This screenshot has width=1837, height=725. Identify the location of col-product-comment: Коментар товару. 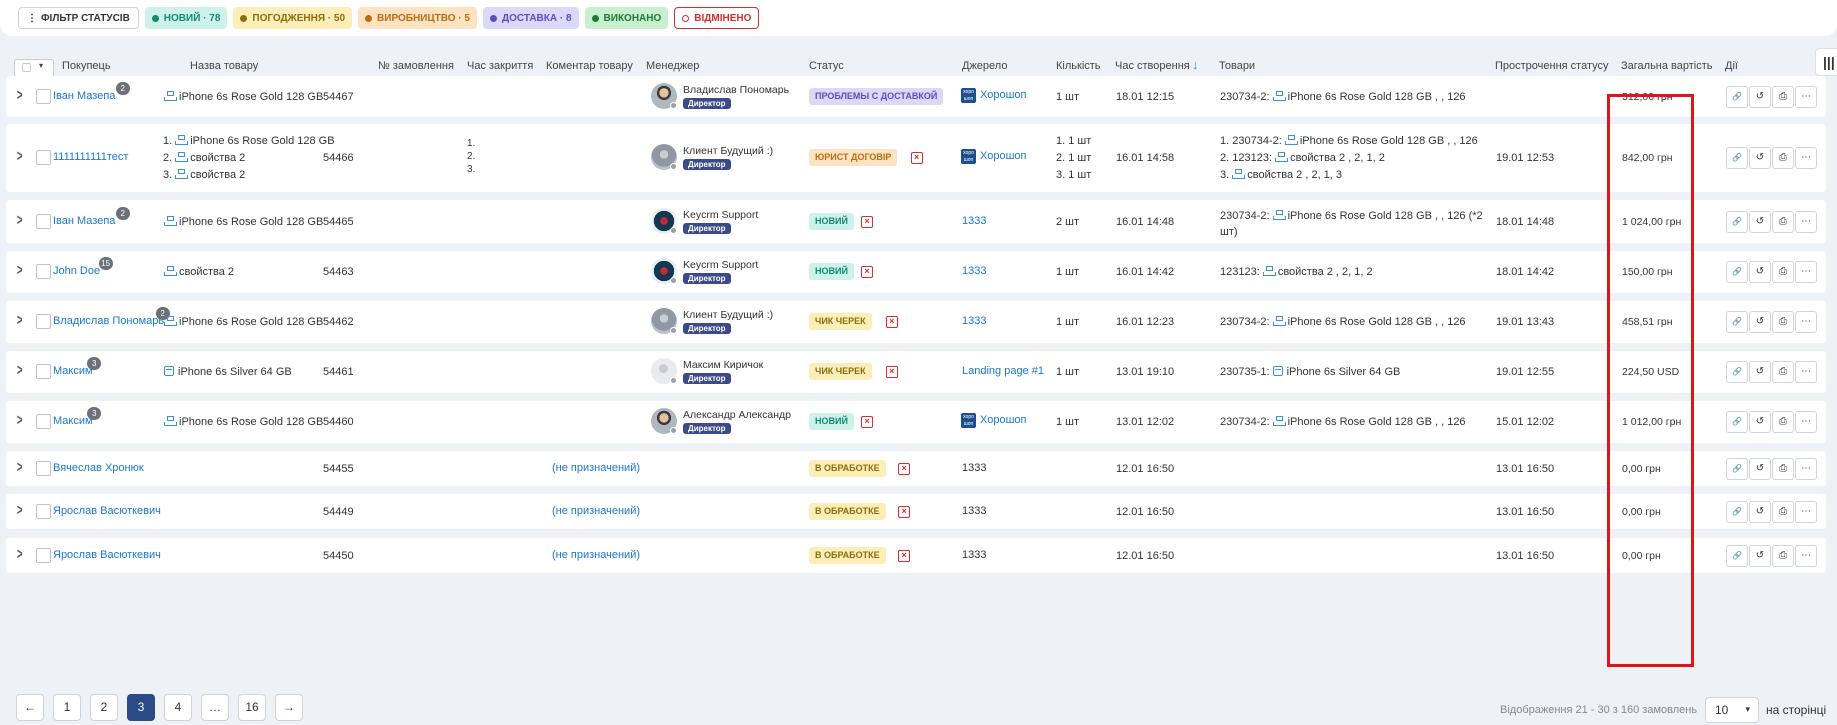
(589, 66).